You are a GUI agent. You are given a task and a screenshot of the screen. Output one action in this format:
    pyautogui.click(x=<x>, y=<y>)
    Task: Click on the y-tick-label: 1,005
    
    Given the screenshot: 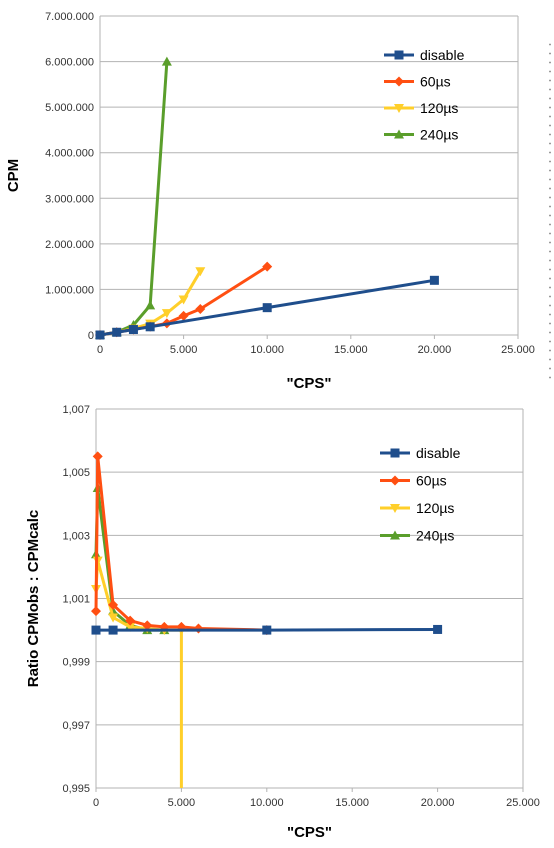 What is the action you would take?
    pyautogui.click(x=76, y=473)
    